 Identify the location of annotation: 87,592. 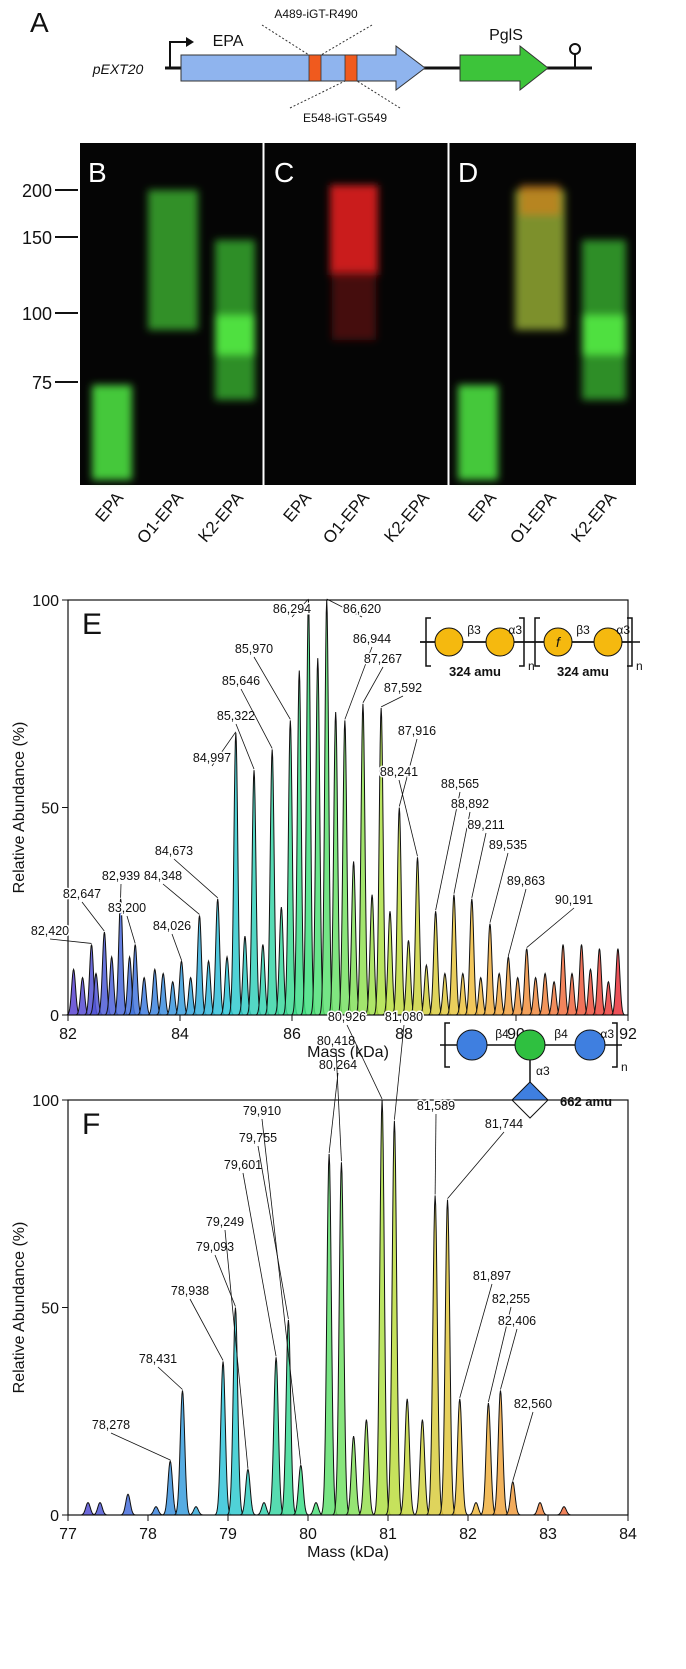
(403, 688).